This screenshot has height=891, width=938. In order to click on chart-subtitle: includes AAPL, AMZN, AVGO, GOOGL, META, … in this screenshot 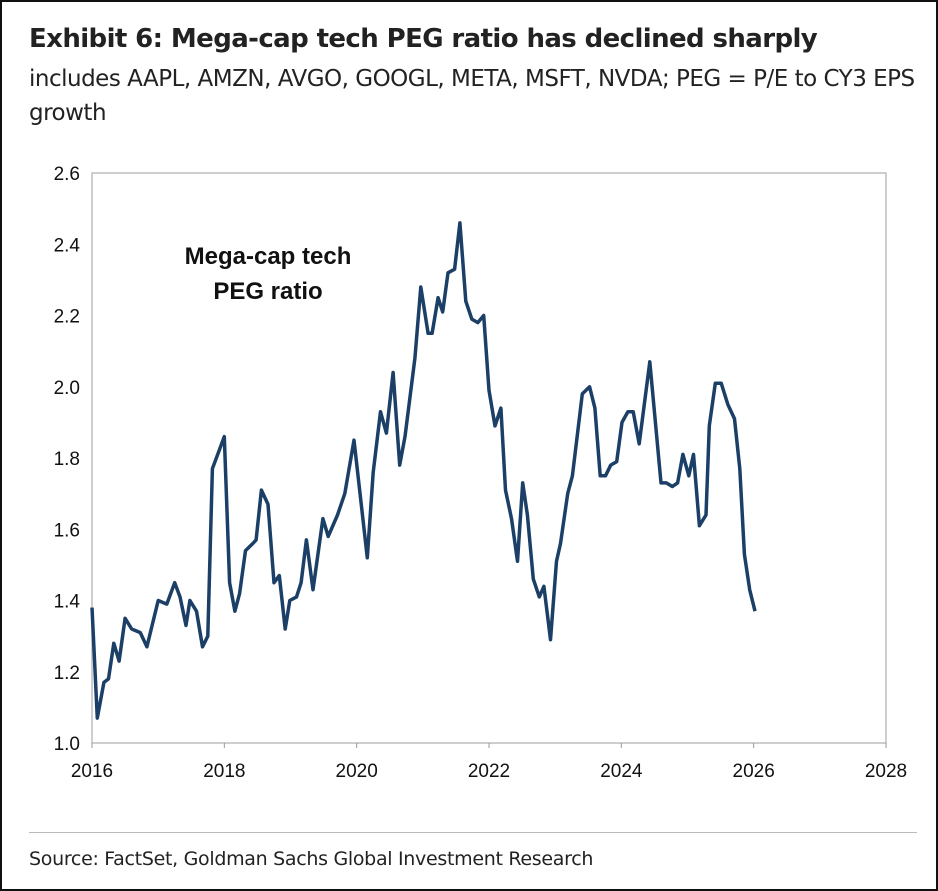, I will do `click(472, 96)`.